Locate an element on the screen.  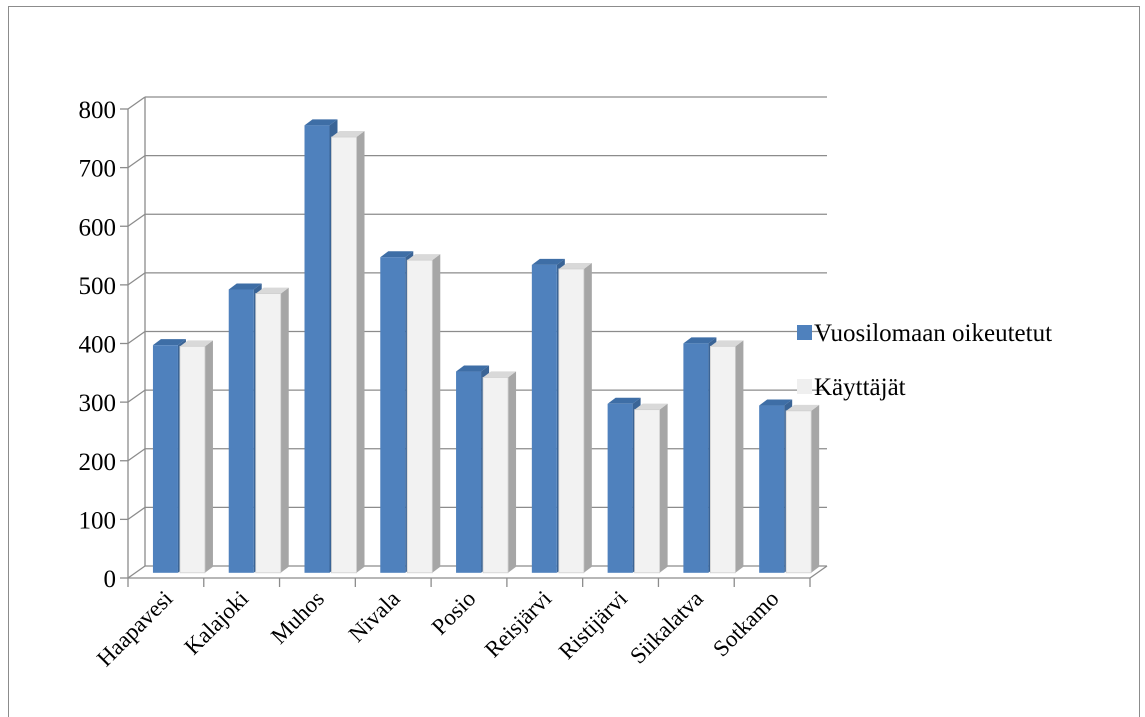
category-label: Kalajoki is located at coordinates (217, 623).